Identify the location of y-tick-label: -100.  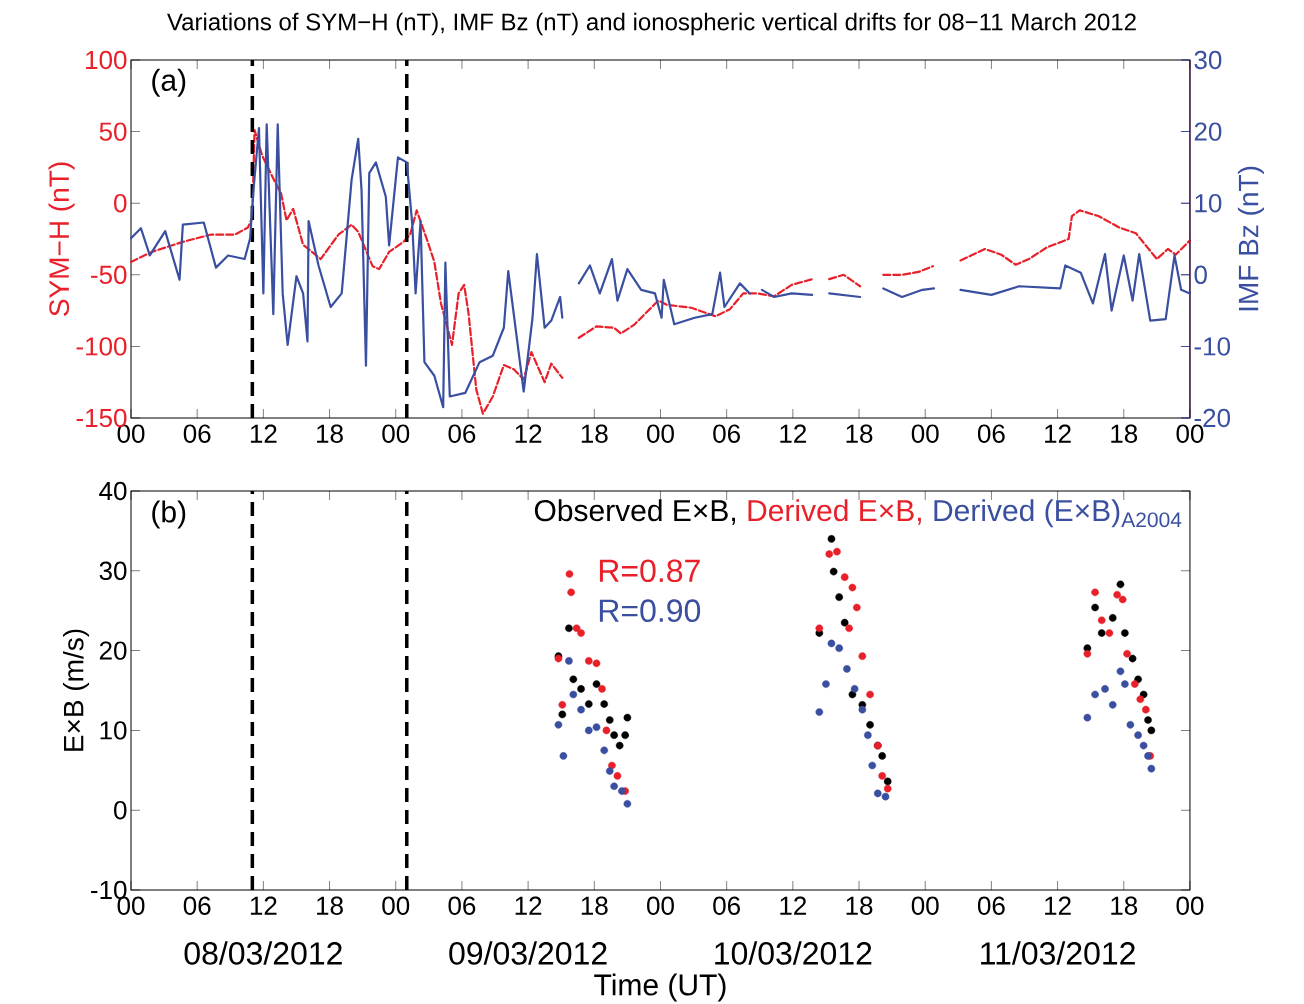
(101, 346).